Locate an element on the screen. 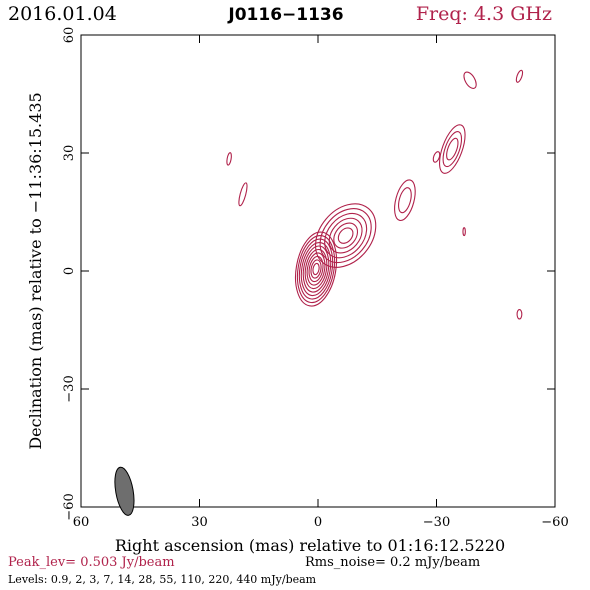 The height and width of the screenshot is (590, 590). contour-component-blob-j is located at coordinates (243, 194).